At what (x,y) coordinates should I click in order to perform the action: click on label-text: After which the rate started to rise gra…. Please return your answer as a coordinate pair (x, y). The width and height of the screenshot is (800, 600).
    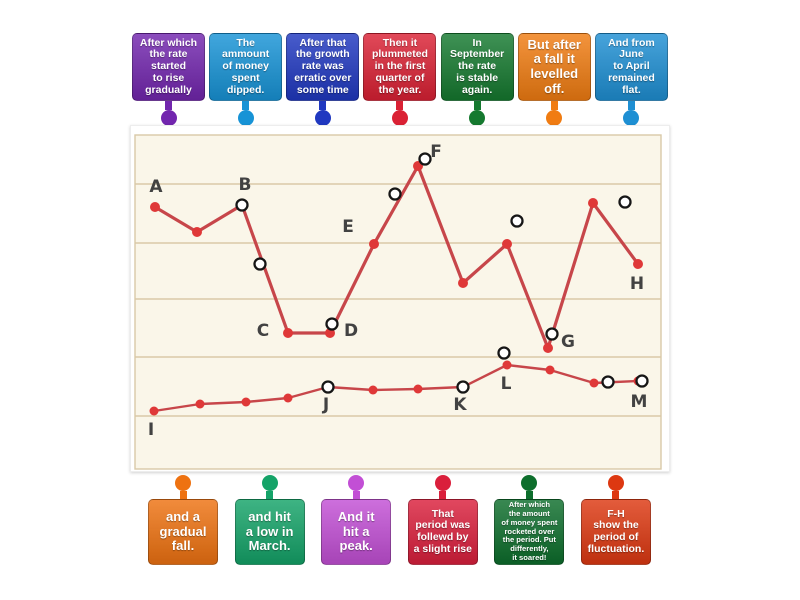
    Looking at the image, I should click on (168, 66).